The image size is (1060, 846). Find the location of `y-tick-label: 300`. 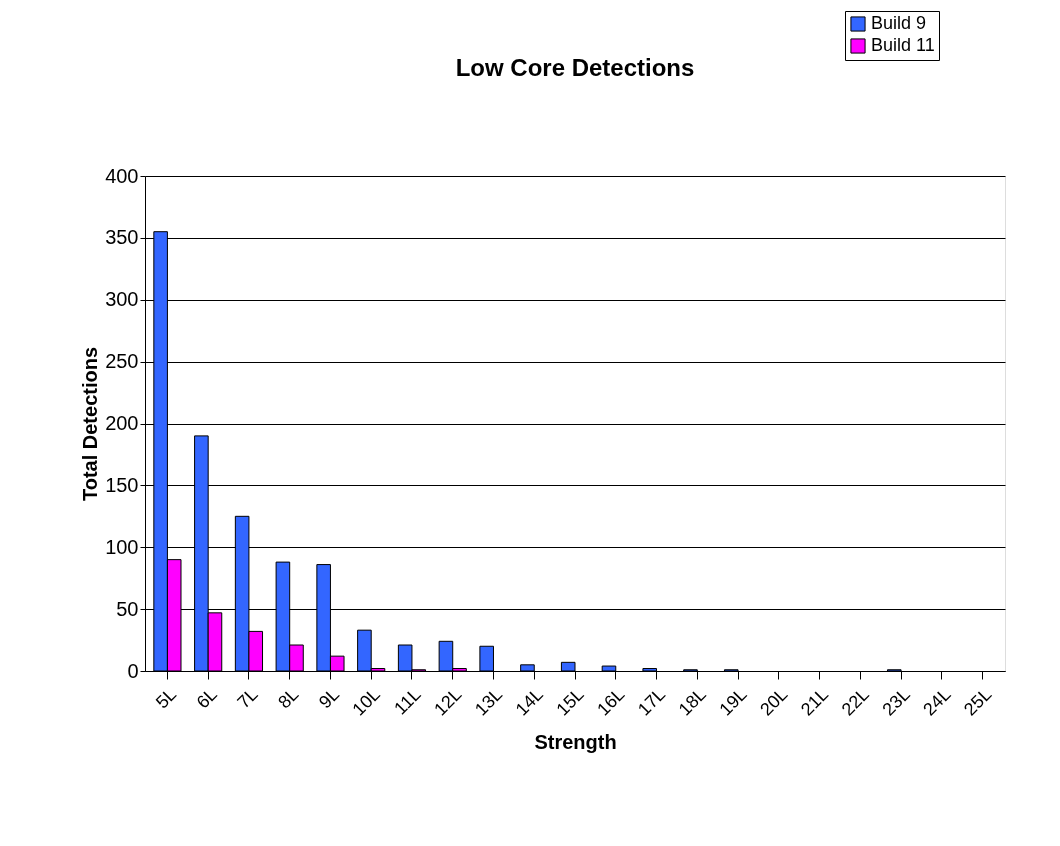

y-tick-label: 300 is located at coordinates (122, 299).